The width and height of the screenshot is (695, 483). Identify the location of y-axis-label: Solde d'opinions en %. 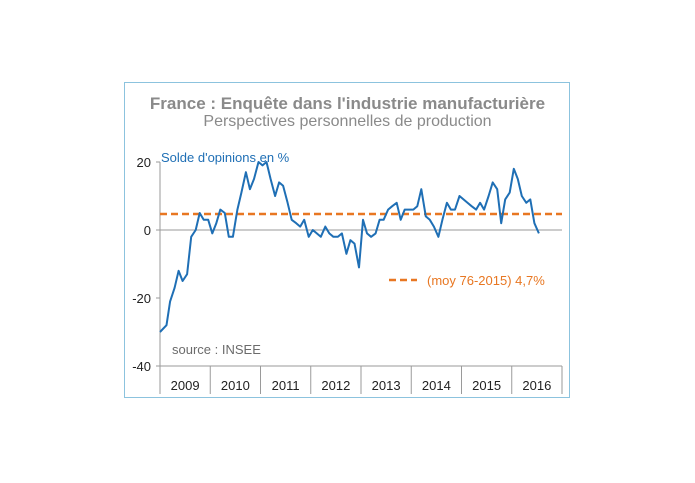
(225, 157).